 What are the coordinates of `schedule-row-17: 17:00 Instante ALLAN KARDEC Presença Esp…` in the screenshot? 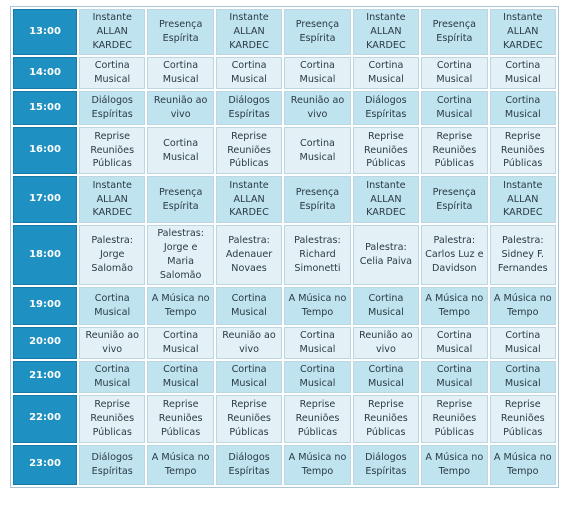 It's located at (284, 199).